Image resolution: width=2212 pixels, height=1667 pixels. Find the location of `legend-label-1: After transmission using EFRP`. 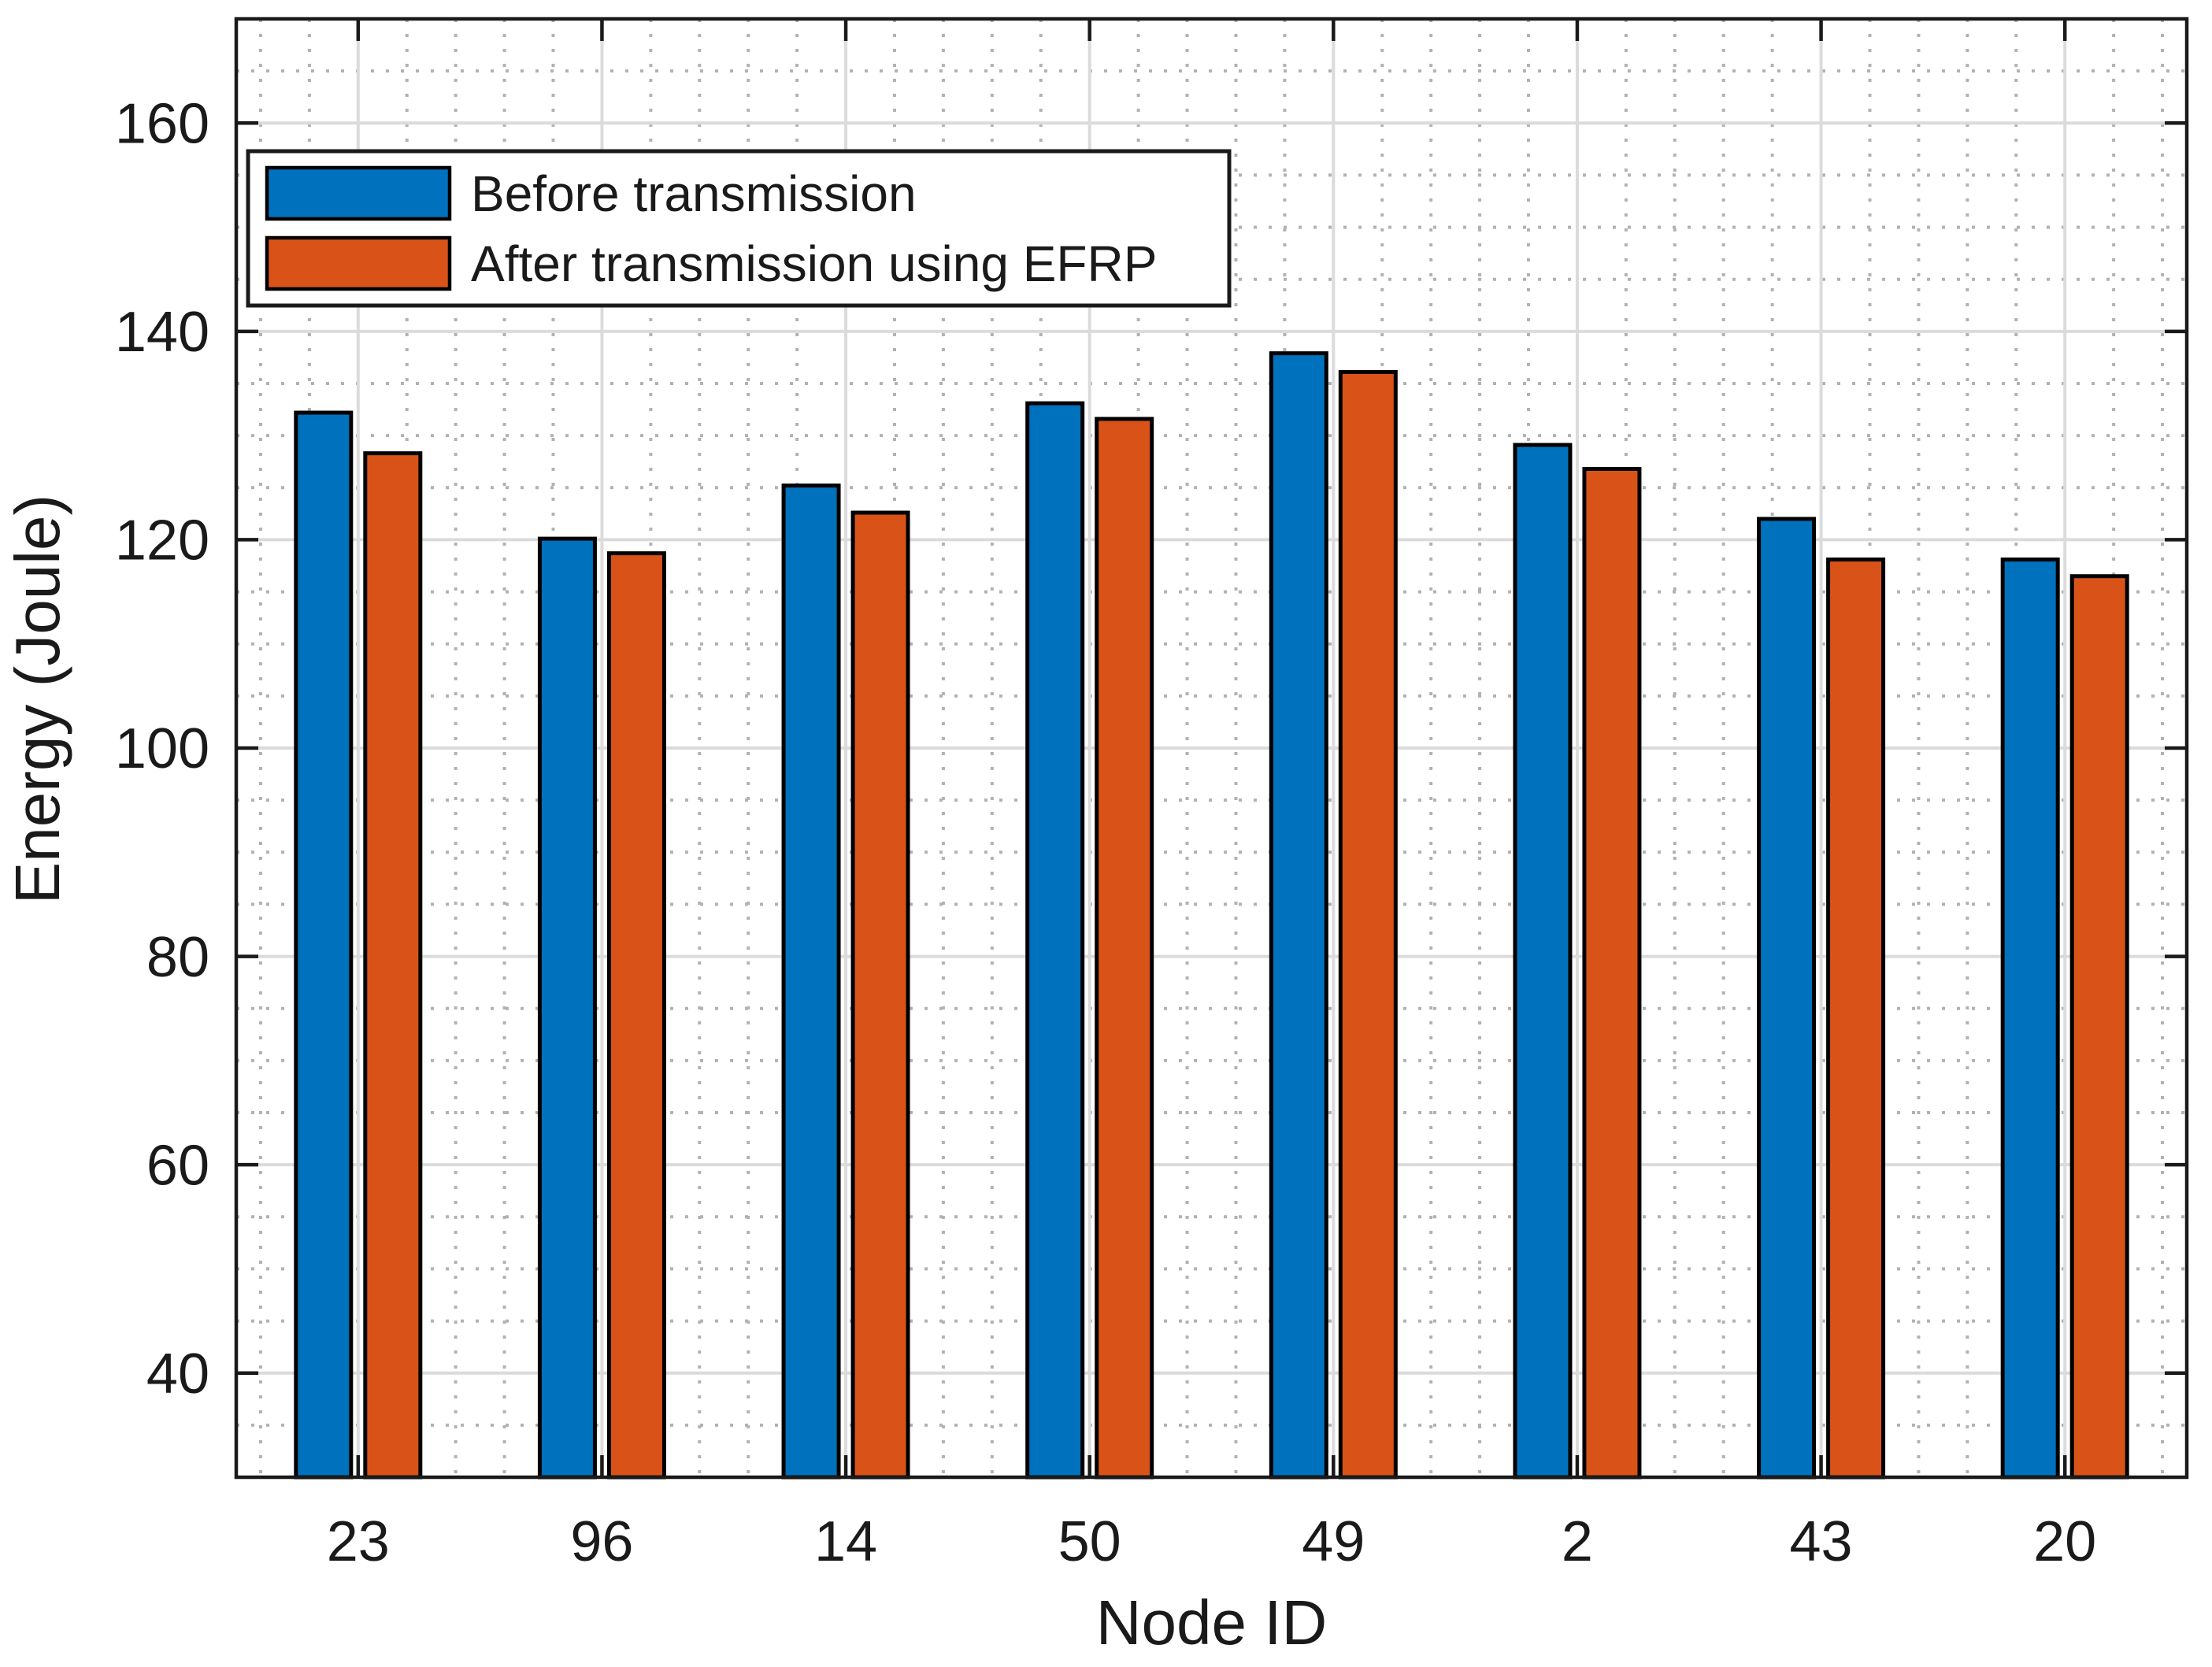

legend-label-1: After transmission using EFRP is located at coordinates (814, 263).